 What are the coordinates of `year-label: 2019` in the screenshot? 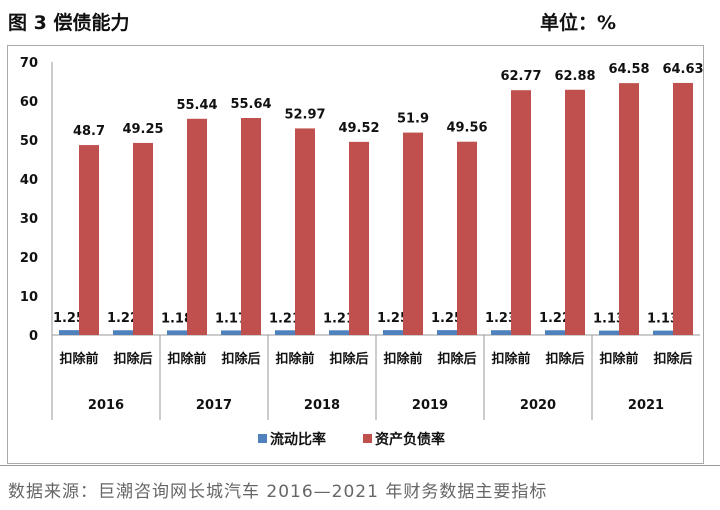 It's located at (430, 405).